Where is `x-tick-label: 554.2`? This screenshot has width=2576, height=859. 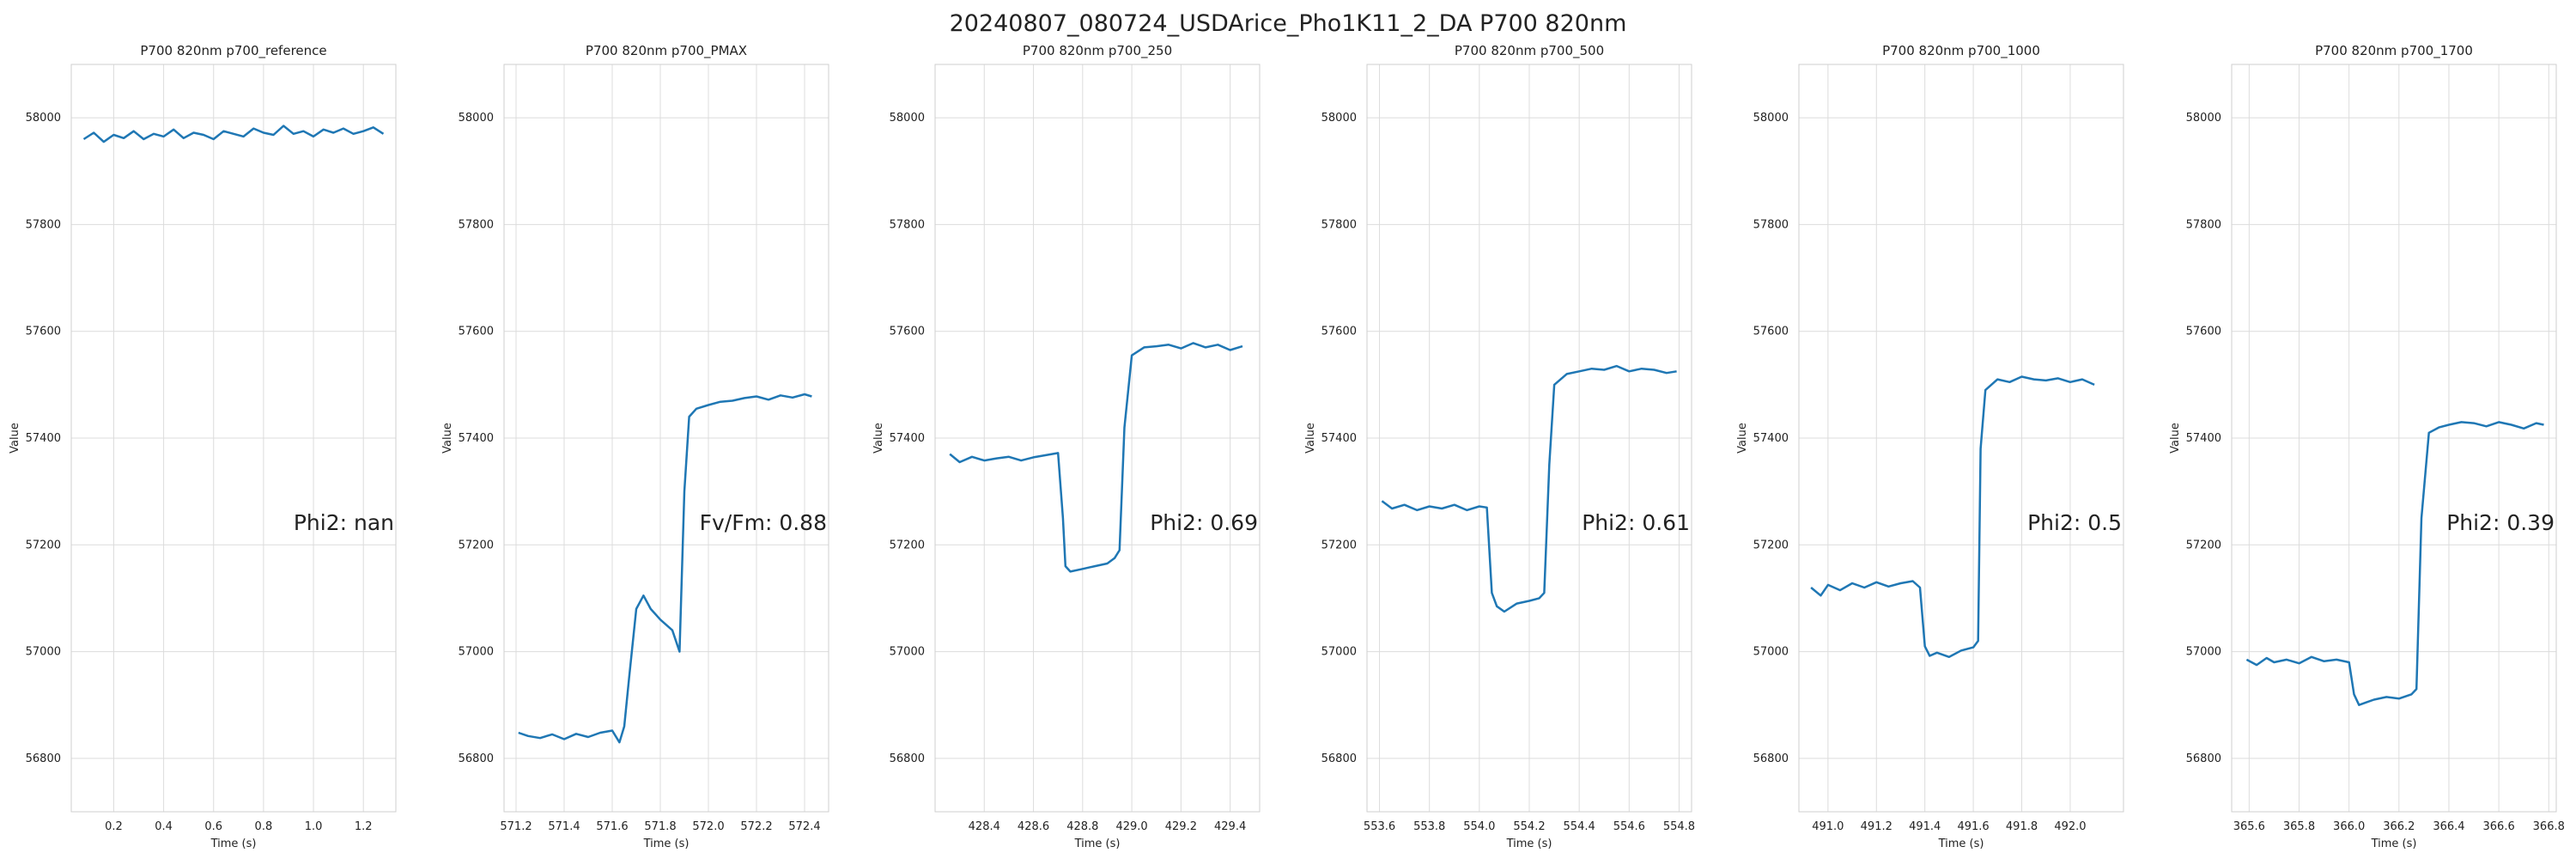
x-tick-label: 554.2 is located at coordinates (1529, 827).